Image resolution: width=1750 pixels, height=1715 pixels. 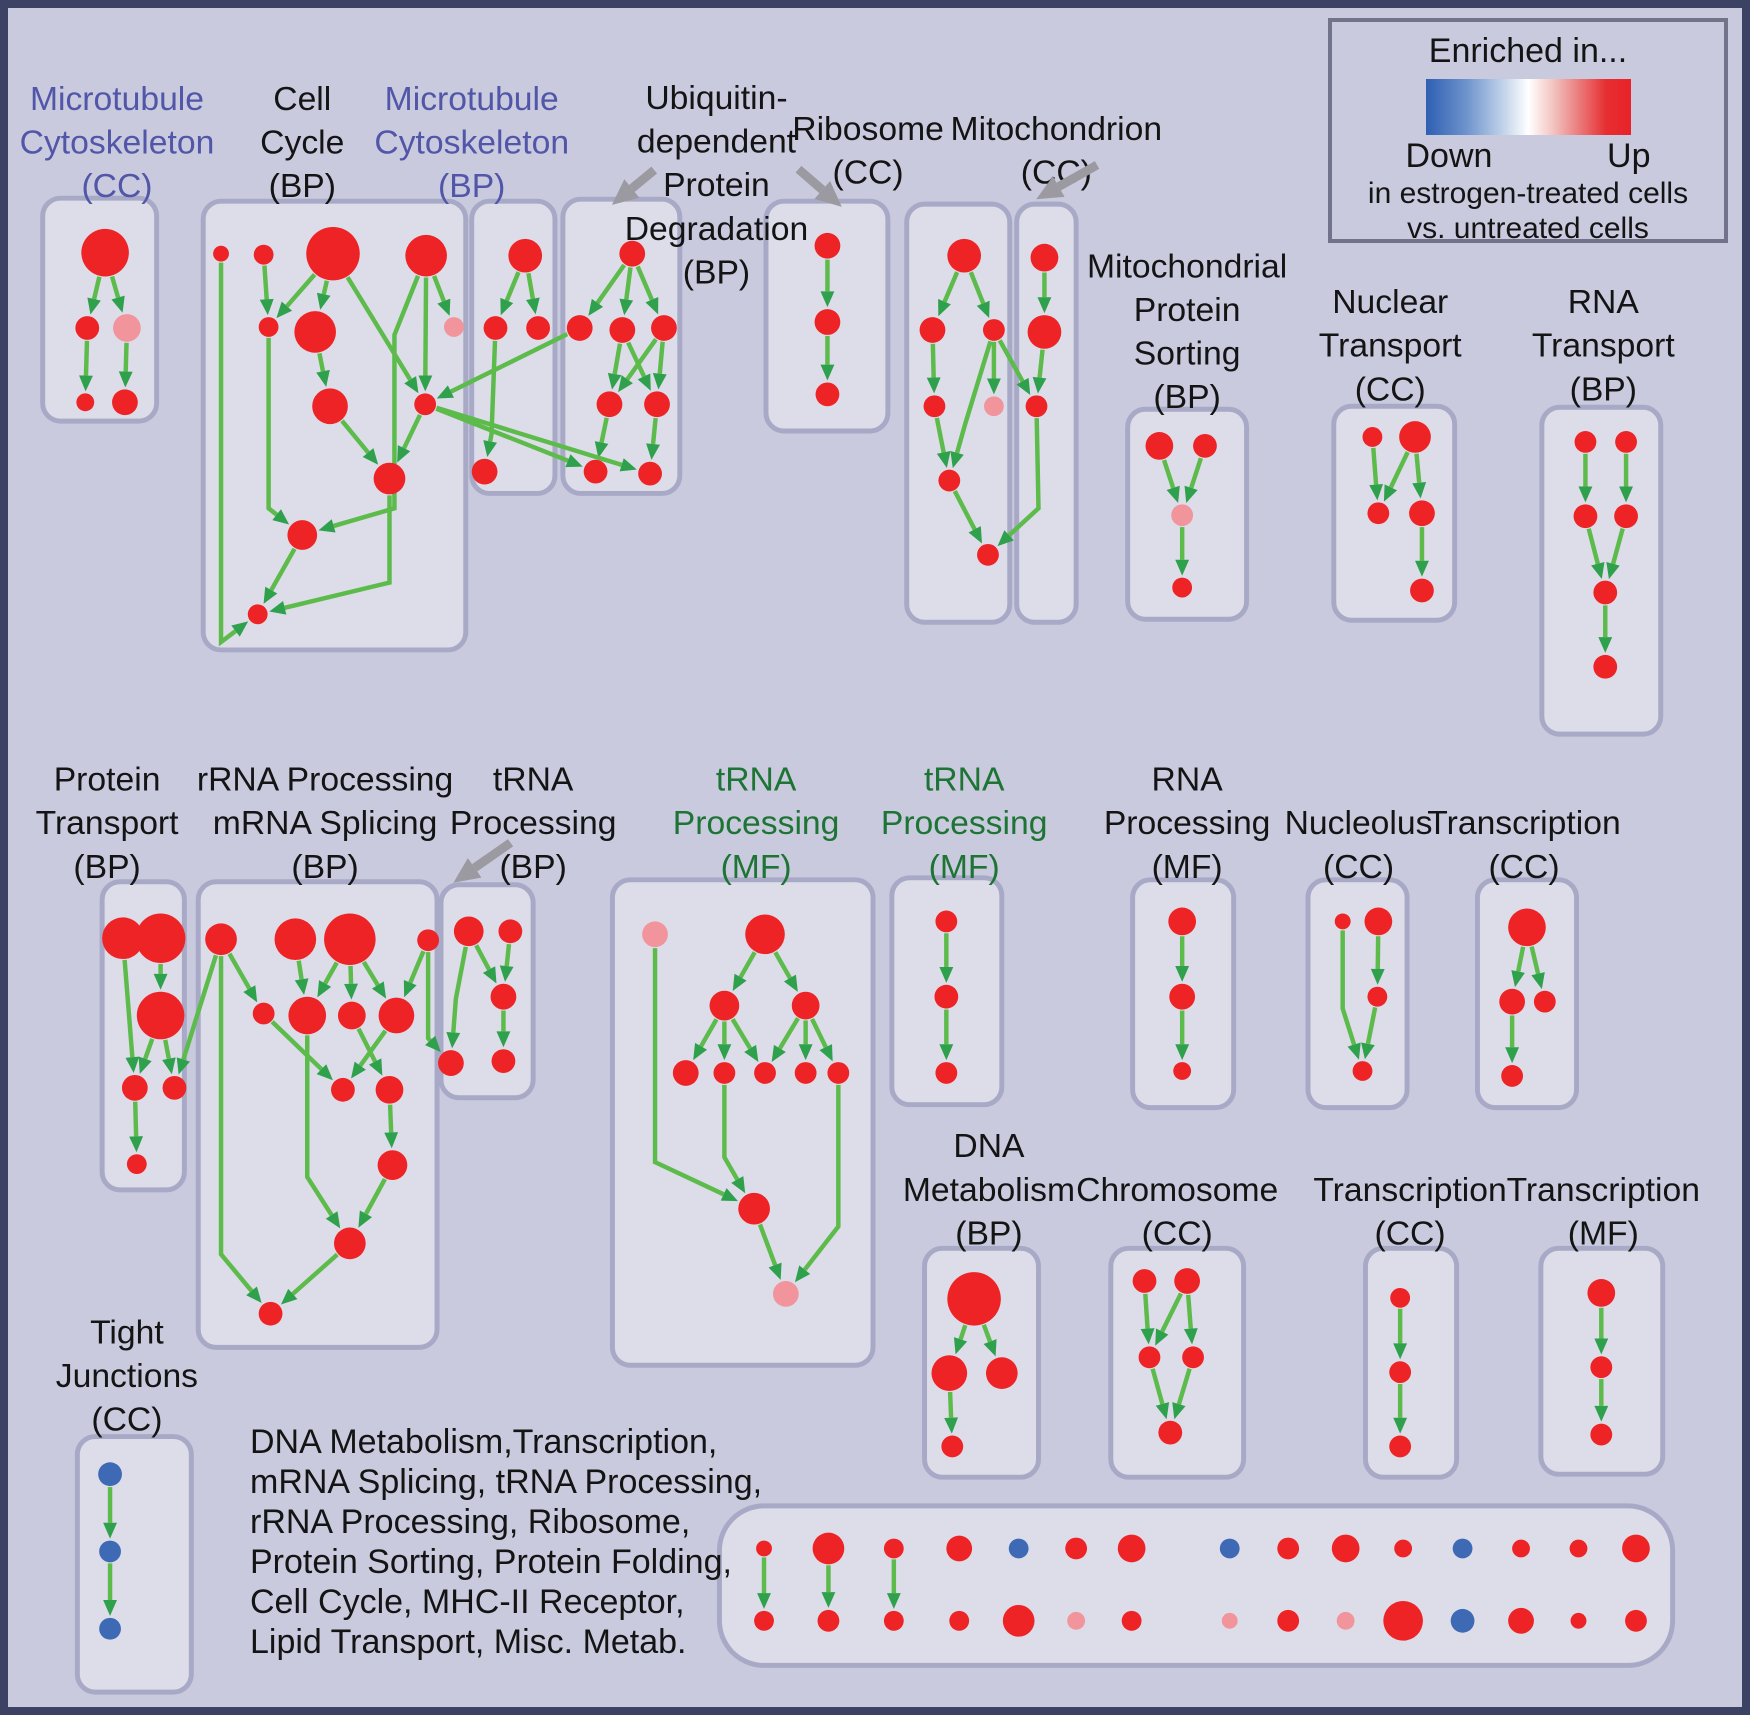 I want to click on edge-tight-junctions-1-head, so click(x=110, y=1608).